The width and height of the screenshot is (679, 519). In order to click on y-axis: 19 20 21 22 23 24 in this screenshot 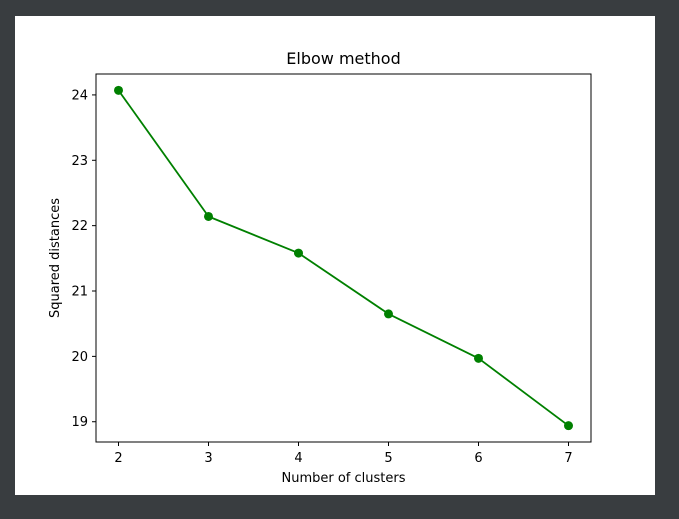, I will do `click(83, 259)`.